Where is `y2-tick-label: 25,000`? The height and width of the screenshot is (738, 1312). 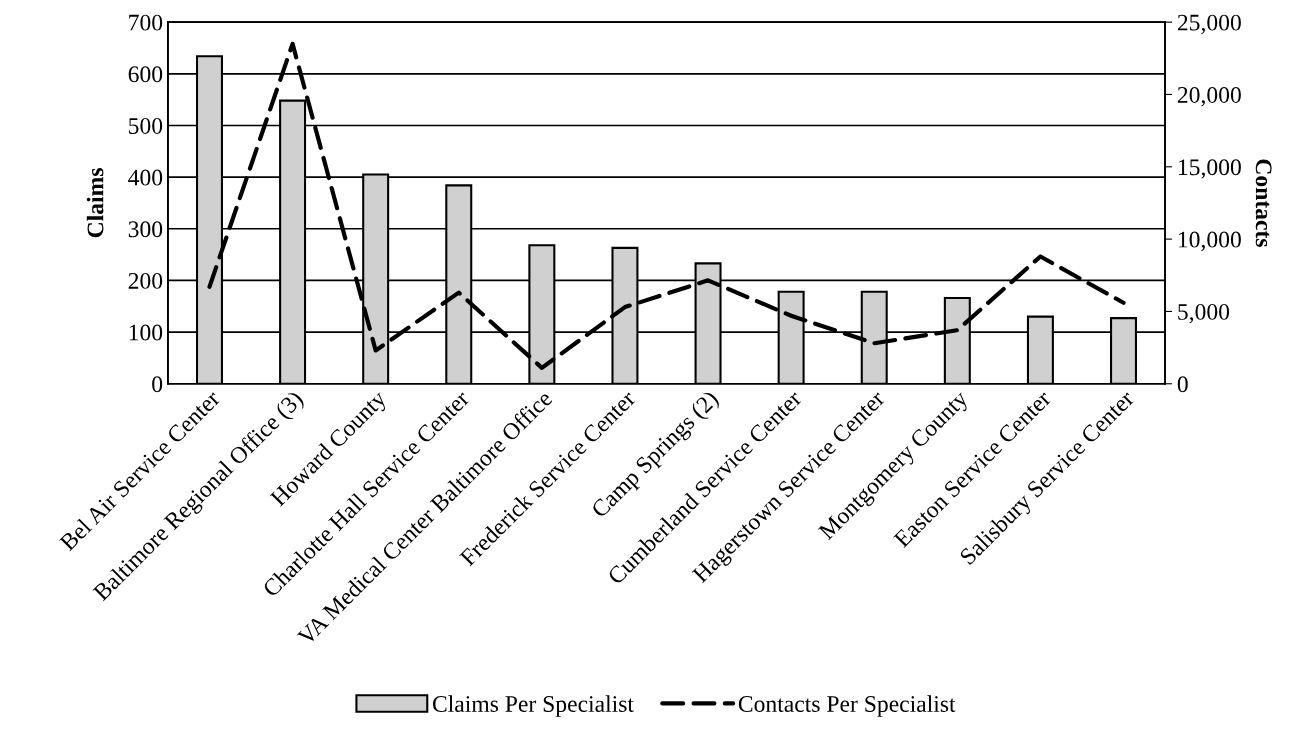
y2-tick-label: 25,000 is located at coordinates (1209, 24).